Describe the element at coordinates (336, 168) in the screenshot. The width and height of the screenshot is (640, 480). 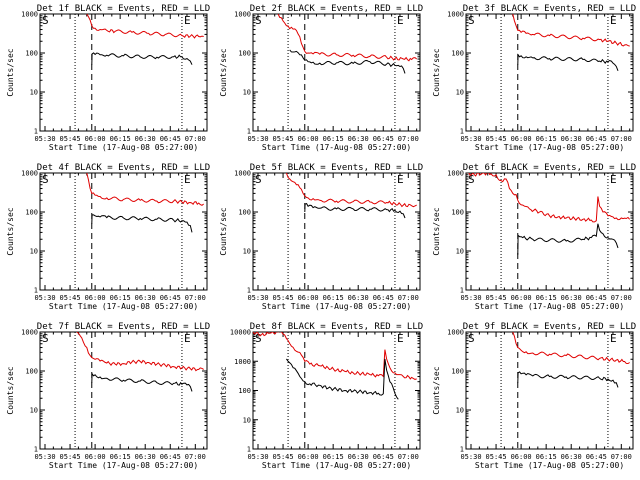
I see `chart-title: Det 5f BLACK = Events, RED = LLD` at that location.